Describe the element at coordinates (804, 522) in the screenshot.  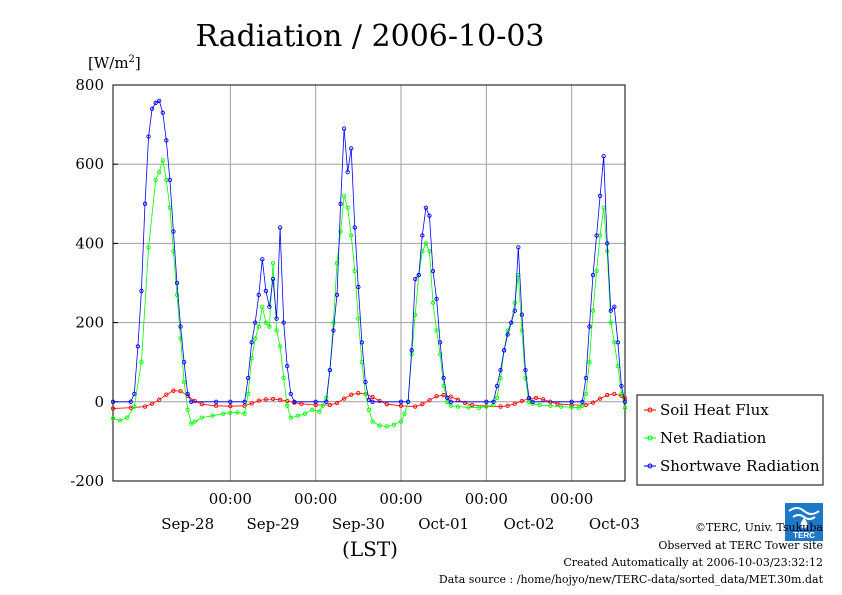
I see `terc-logo: TERC` at that location.